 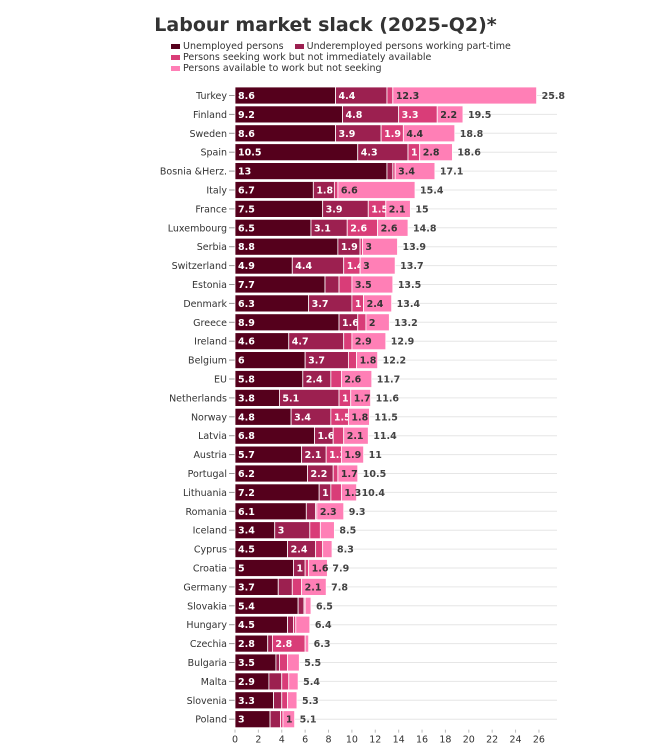 What do you see at coordinates (385, 436) in the screenshot?
I see `total-label: 11.4` at bounding box center [385, 436].